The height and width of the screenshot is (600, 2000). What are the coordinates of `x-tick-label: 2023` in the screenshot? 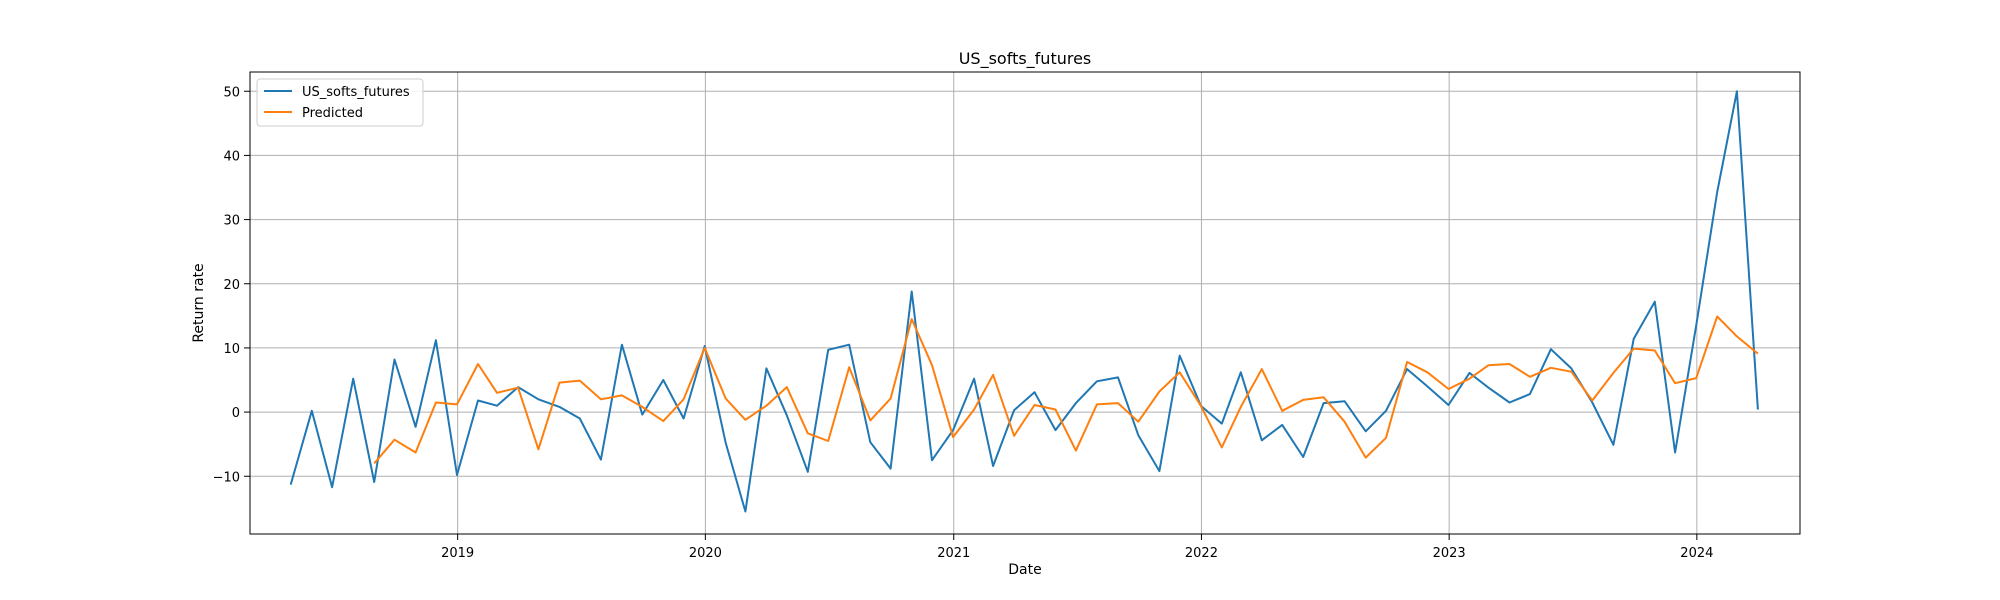 It's located at (1449, 553).